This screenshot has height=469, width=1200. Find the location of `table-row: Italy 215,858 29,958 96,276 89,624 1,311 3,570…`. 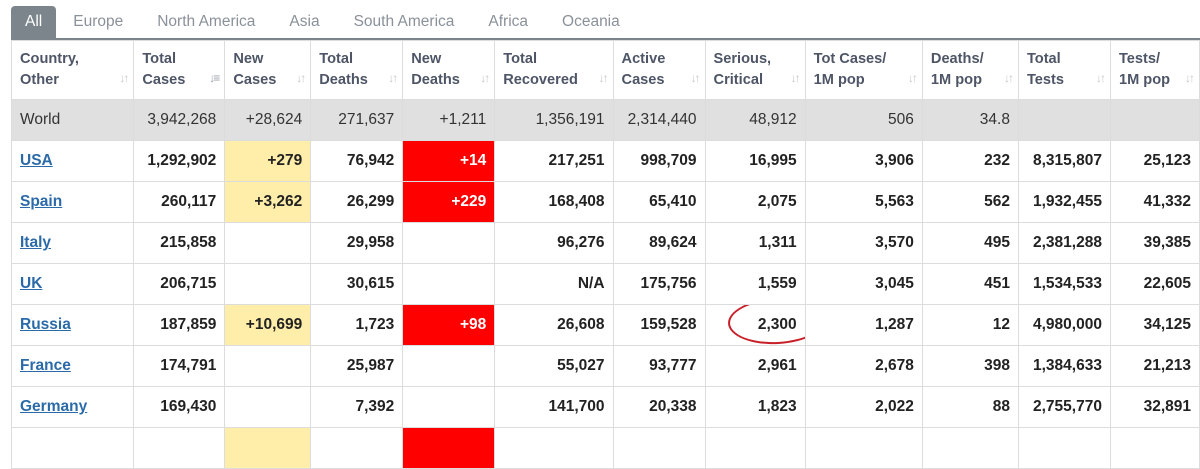

table-row: Italy 215,858 29,958 96,276 89,624 1,311 3,570… is located at coordinates (605, 243).